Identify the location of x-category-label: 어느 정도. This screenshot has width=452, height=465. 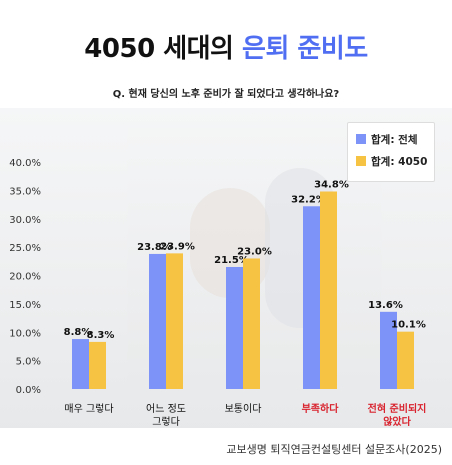
(166, 409).